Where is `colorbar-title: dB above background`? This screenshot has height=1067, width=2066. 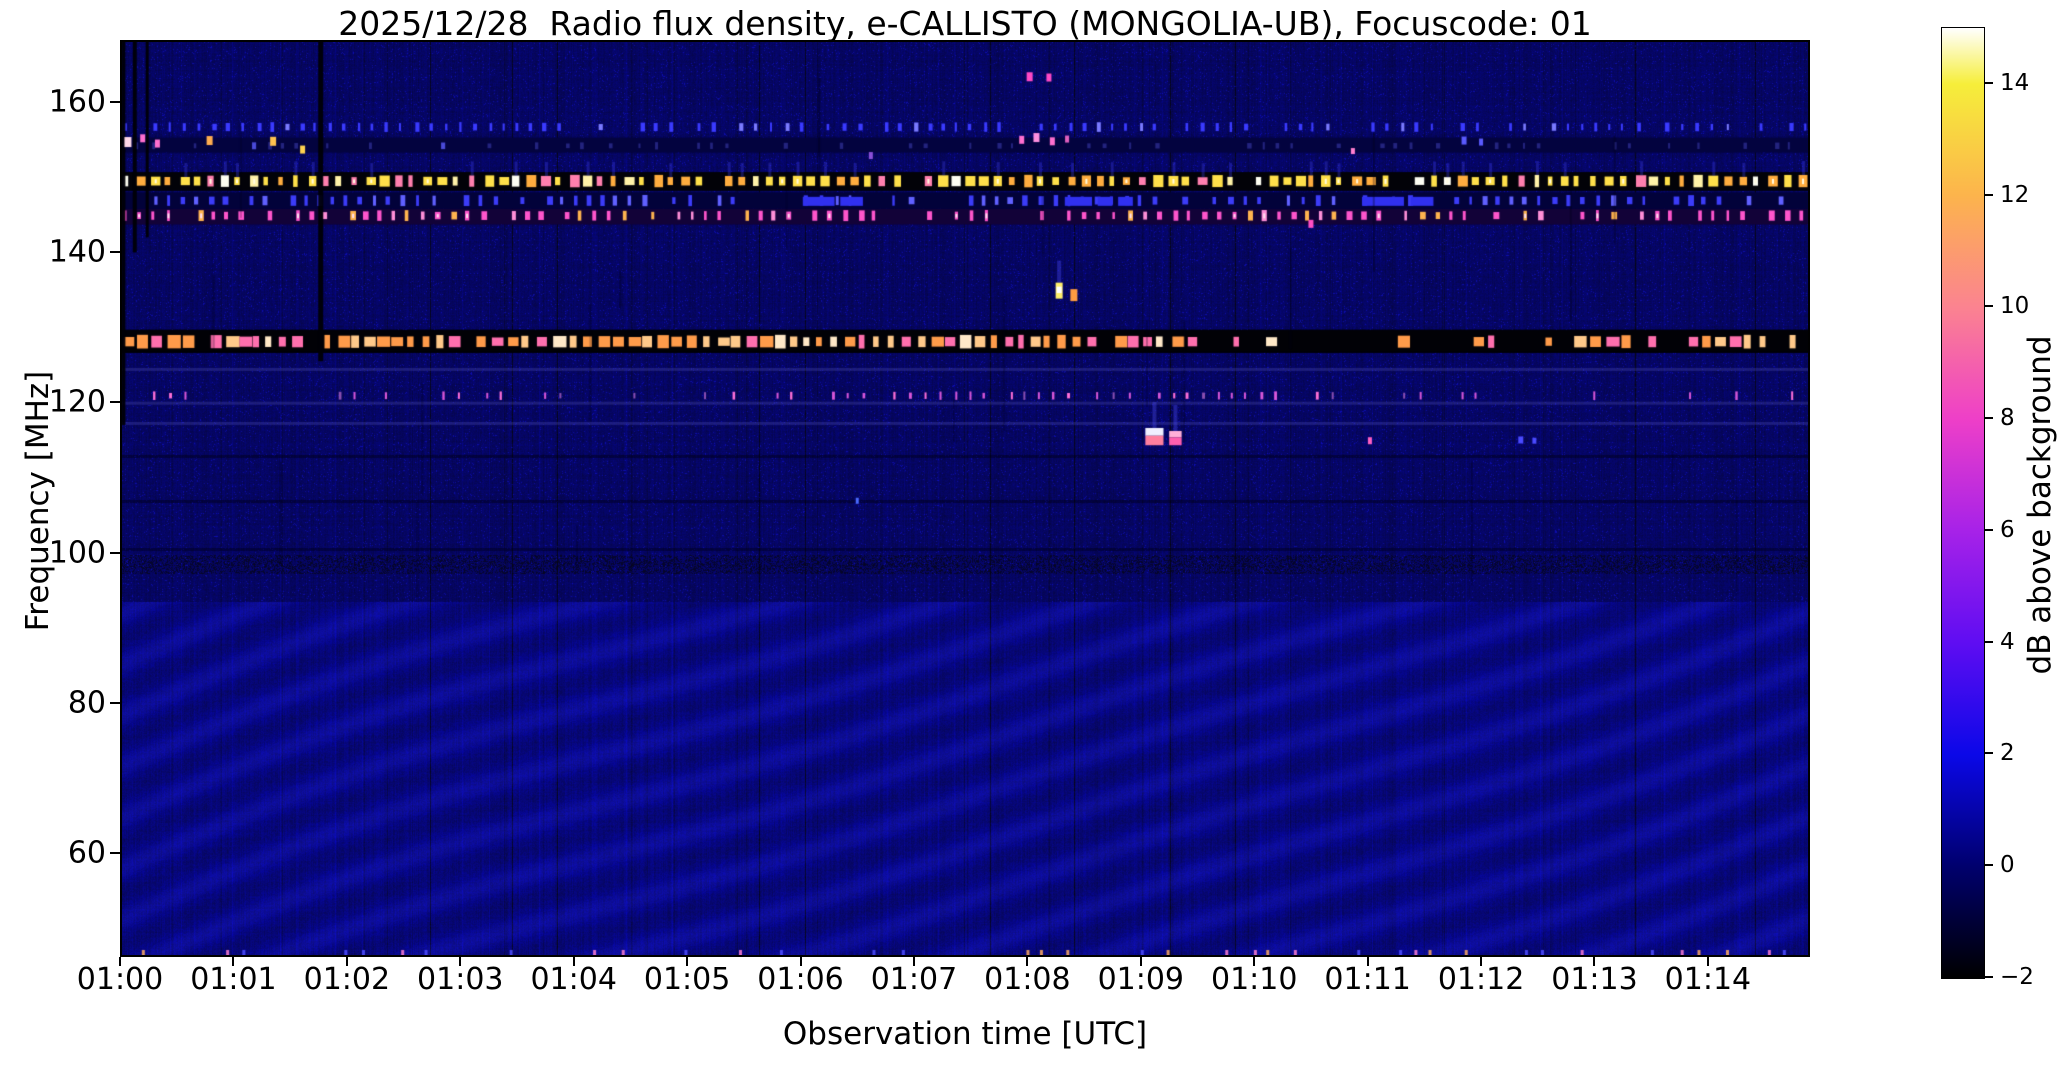 colorbar-title: dB above background is located at coordinates (2040, 505).